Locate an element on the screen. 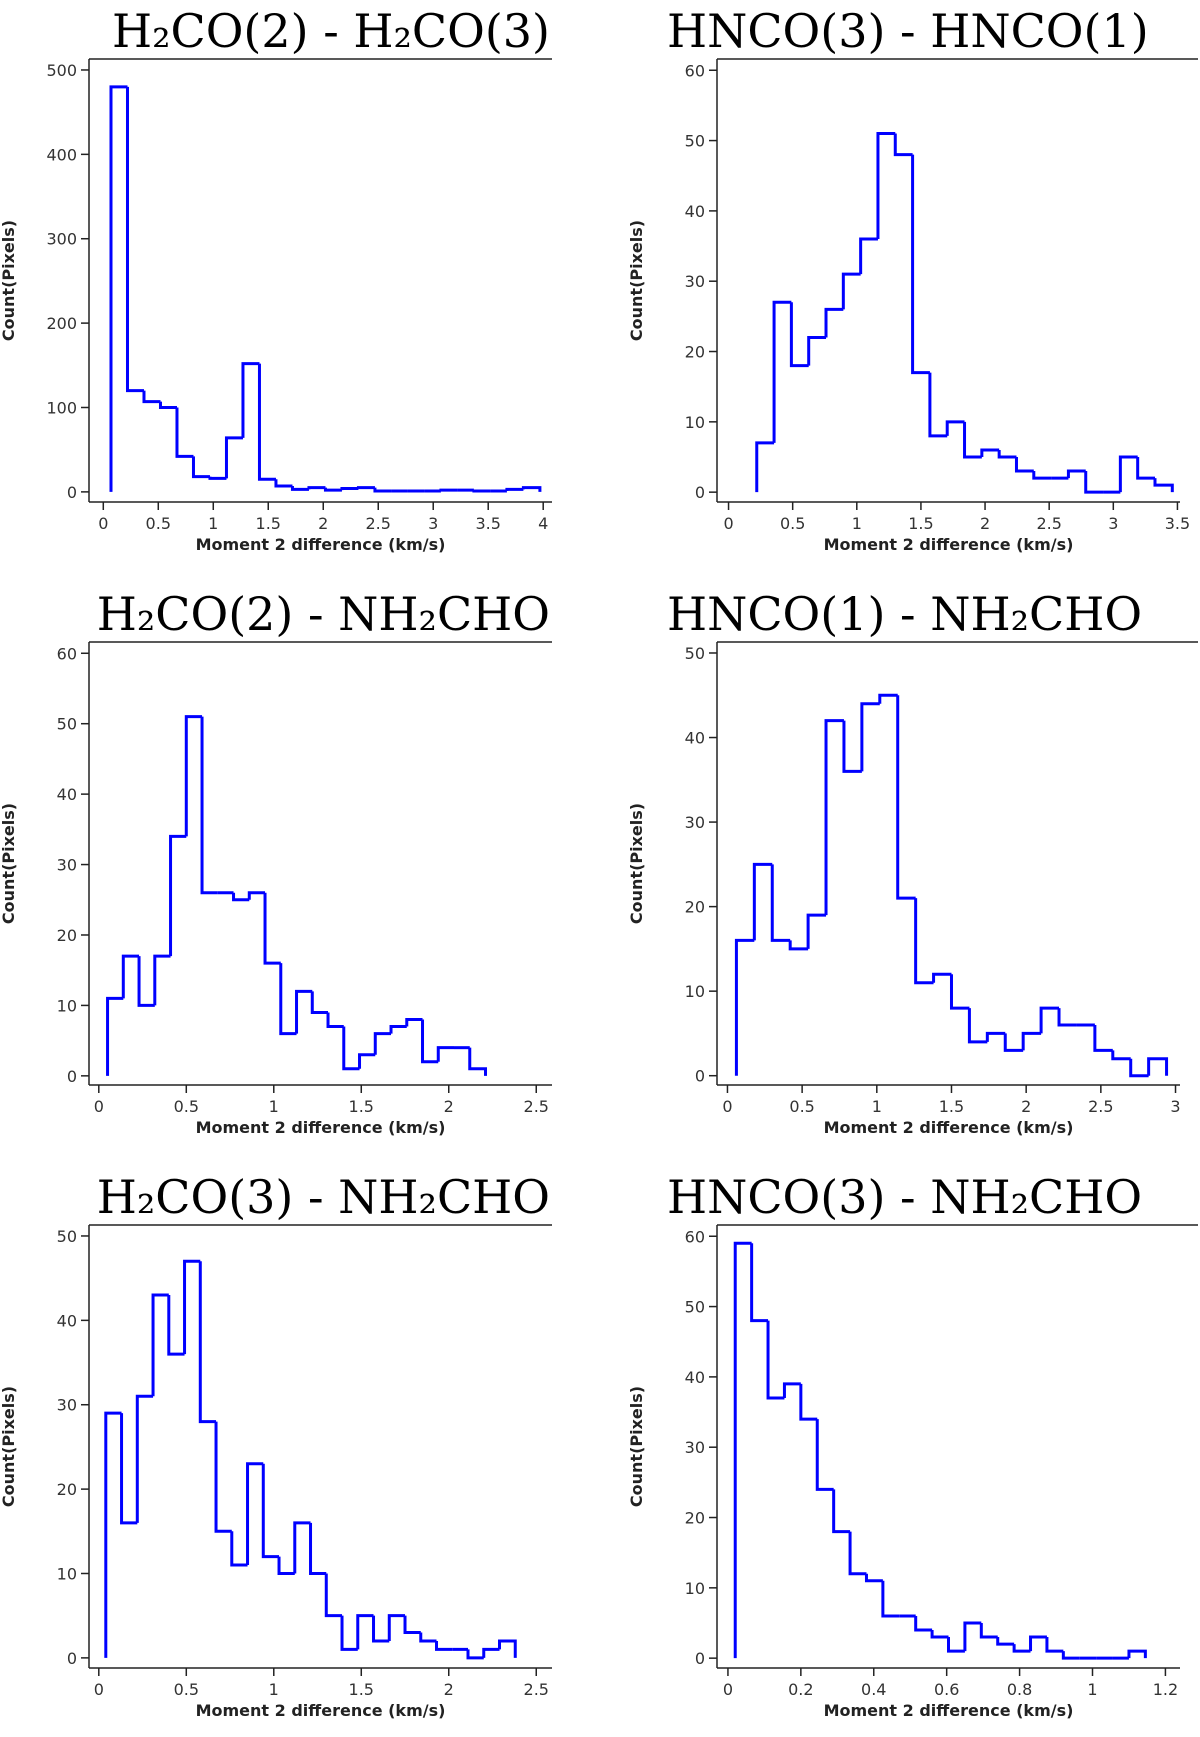 Image resolution: width=1200 pixels, height=1737 pixels. y-tick-label: 300 is located at coordinates (61, 239).